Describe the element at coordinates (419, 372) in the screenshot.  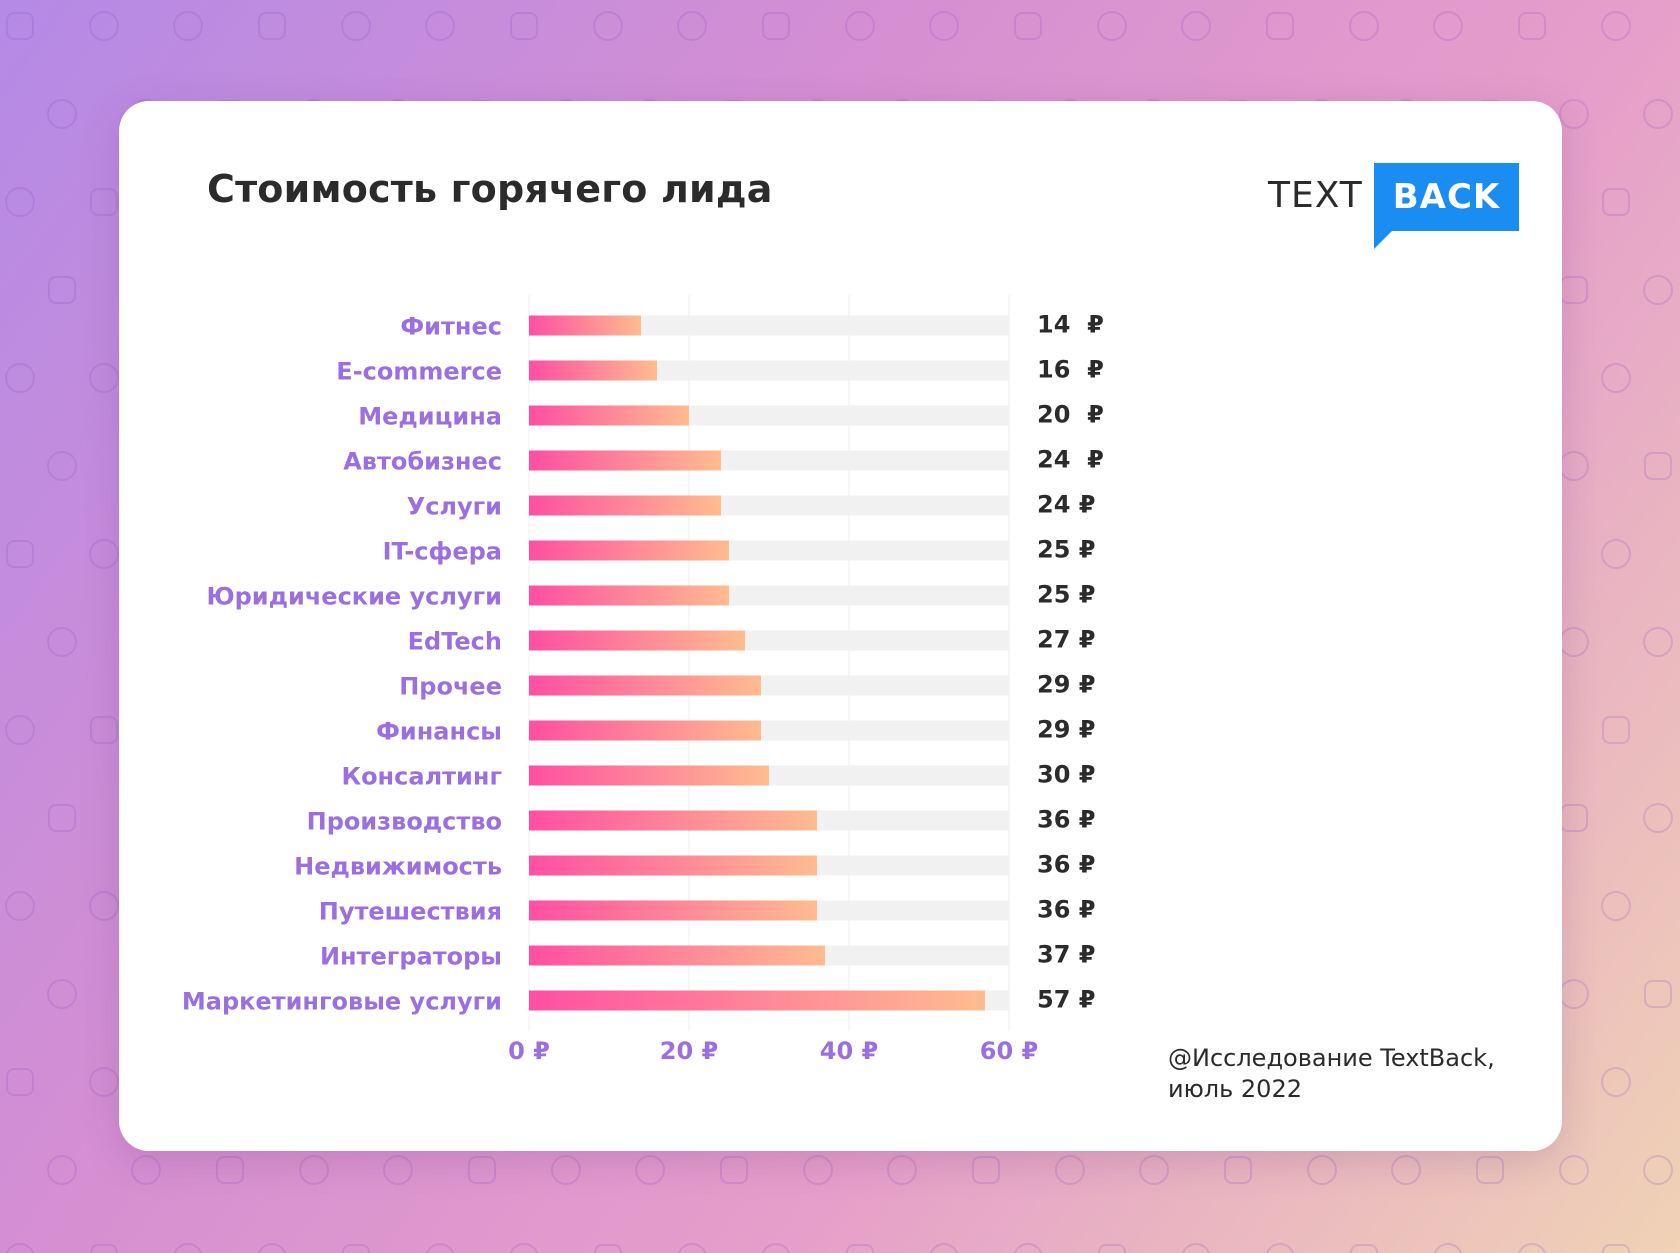
I see `category-label: E-commerce` at that location.